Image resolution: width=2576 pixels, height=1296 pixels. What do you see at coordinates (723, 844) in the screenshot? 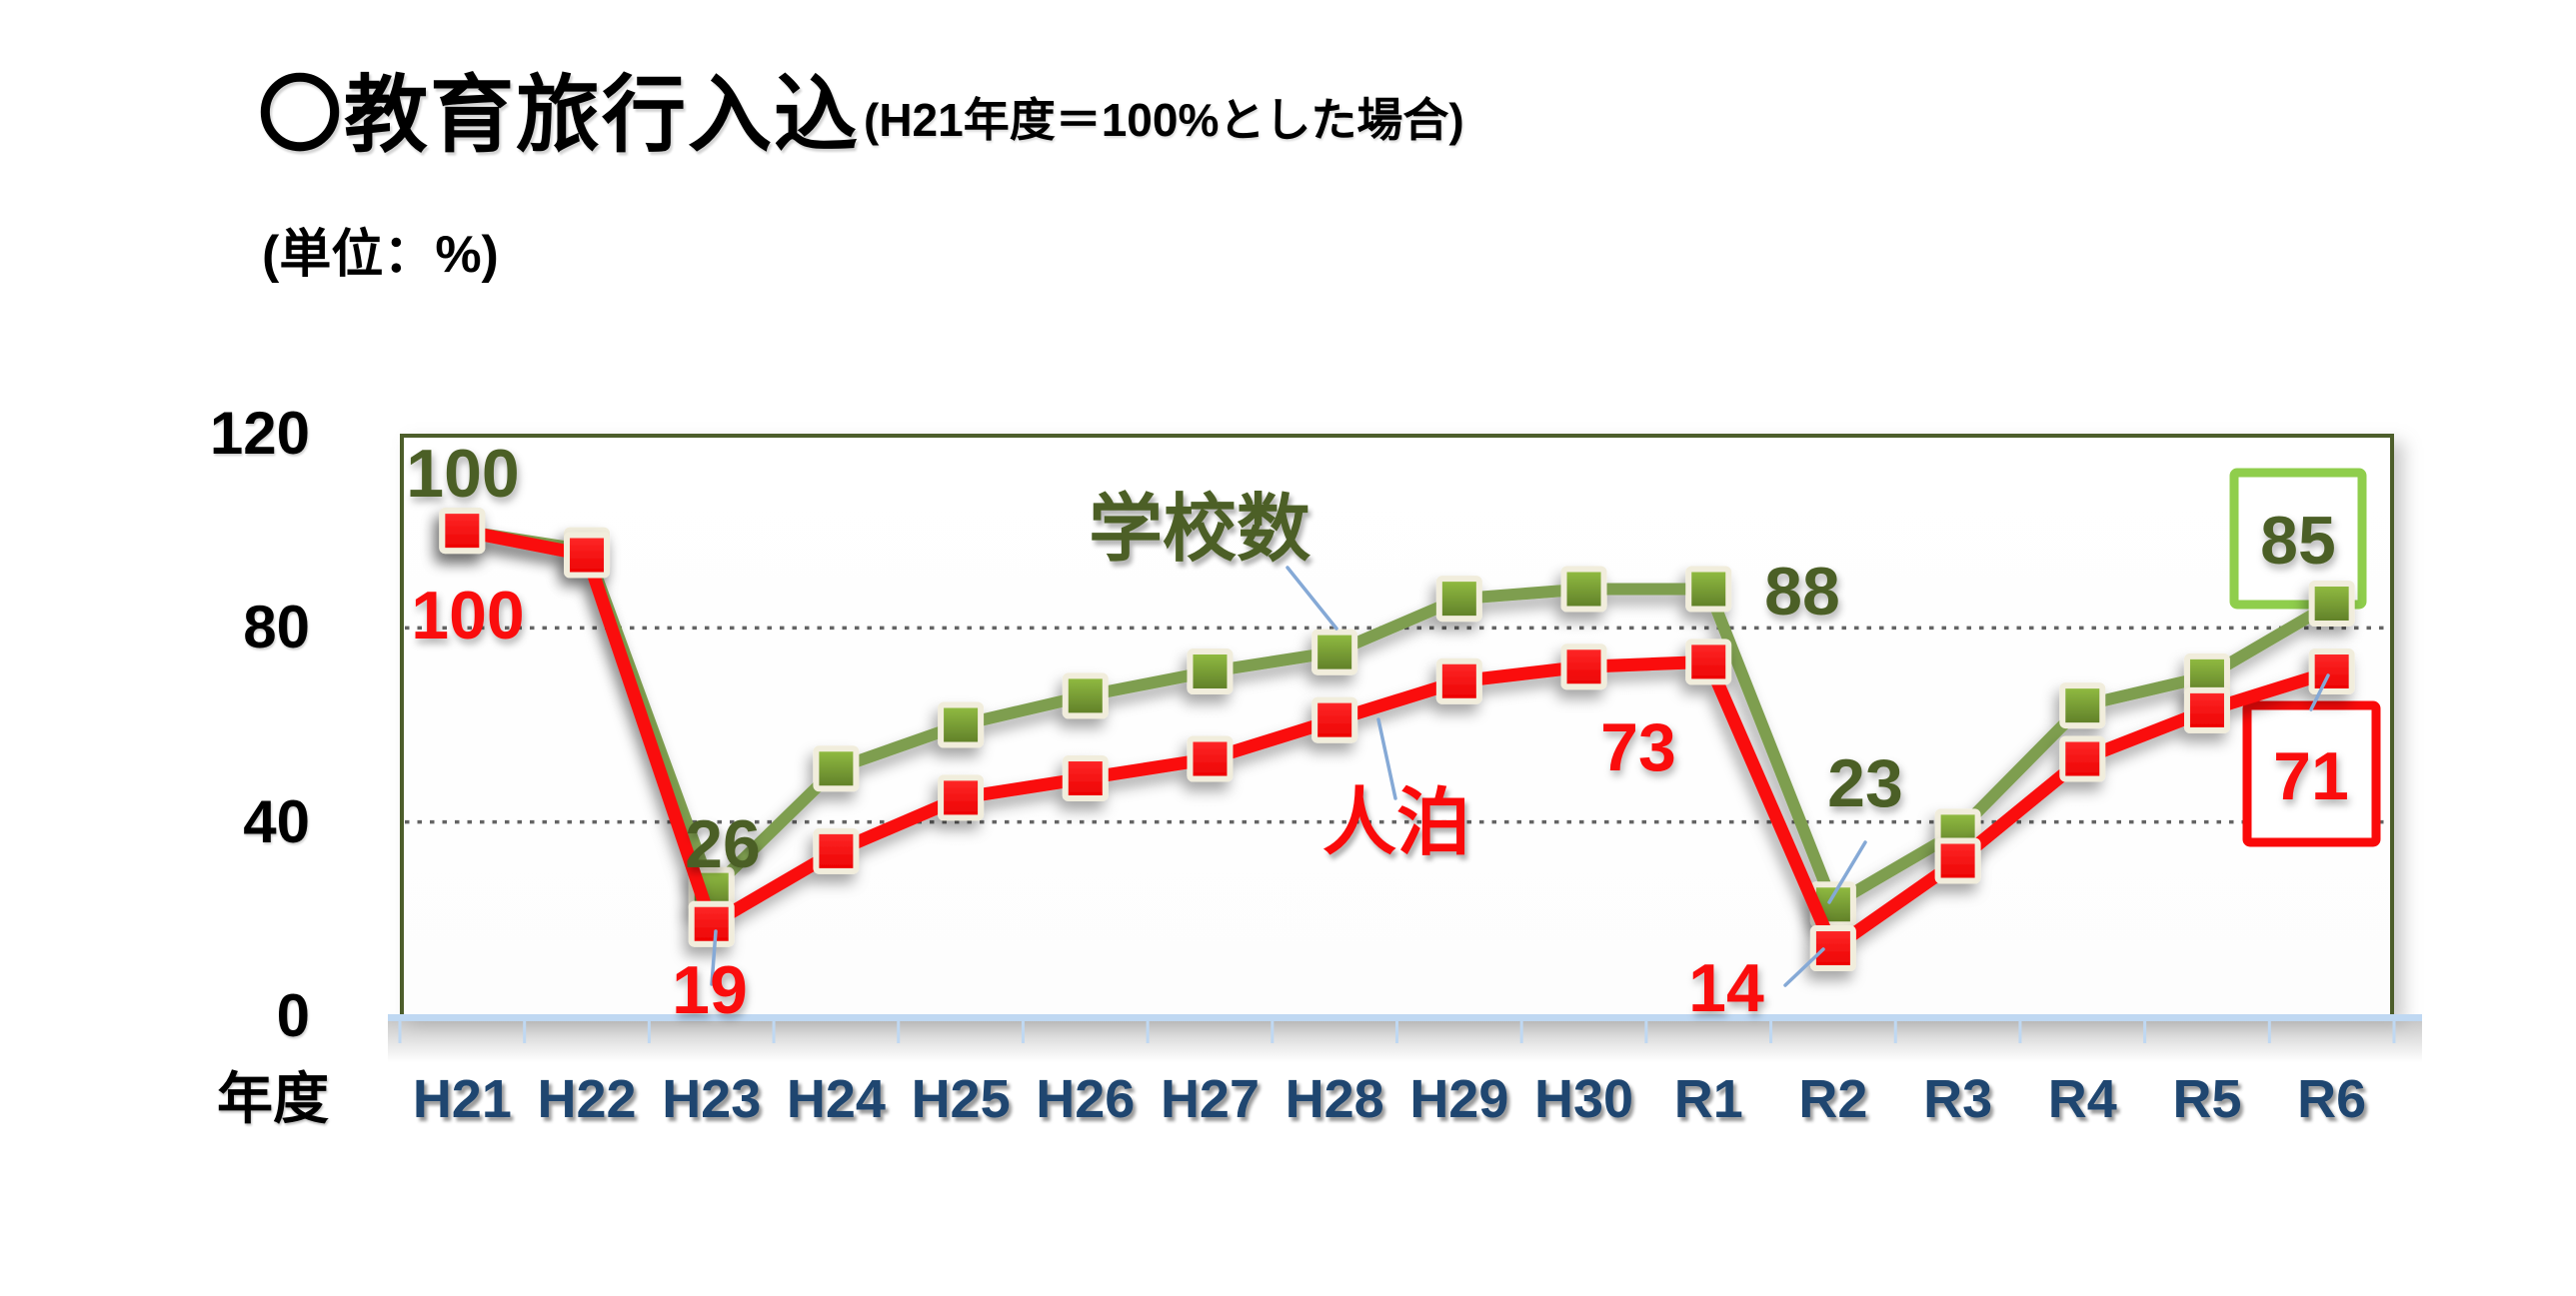
I see `data-label-schools-H23: 26` at bounding box center [723, 844].